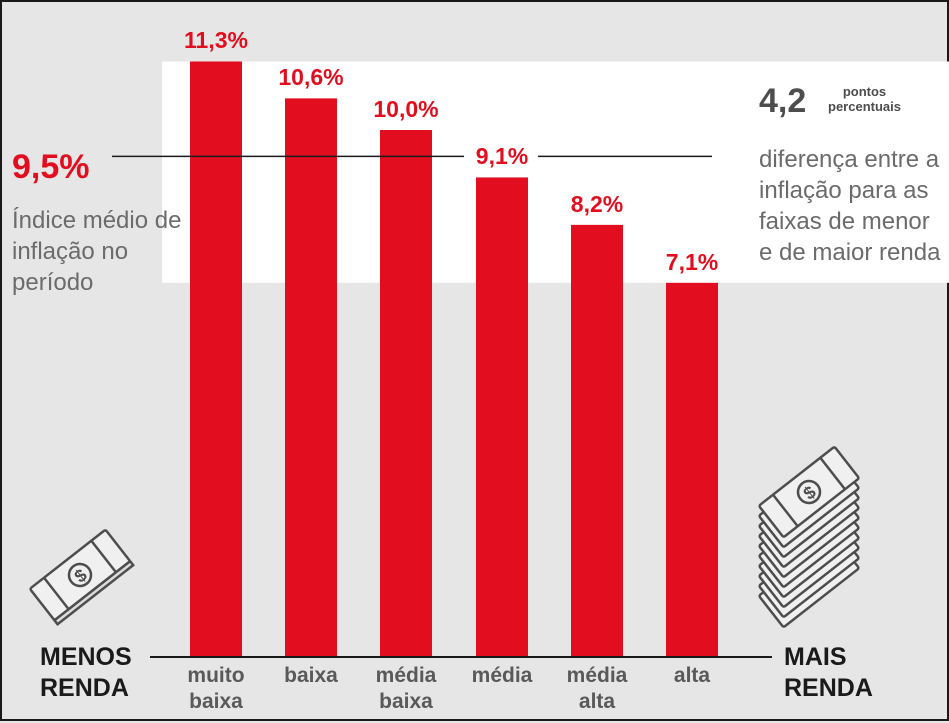 The width and height of the screenshot is (949, 723). Describe the element at coordinates (783, 101) in the screenshot. I see `difference-value: 4,2` at that location.